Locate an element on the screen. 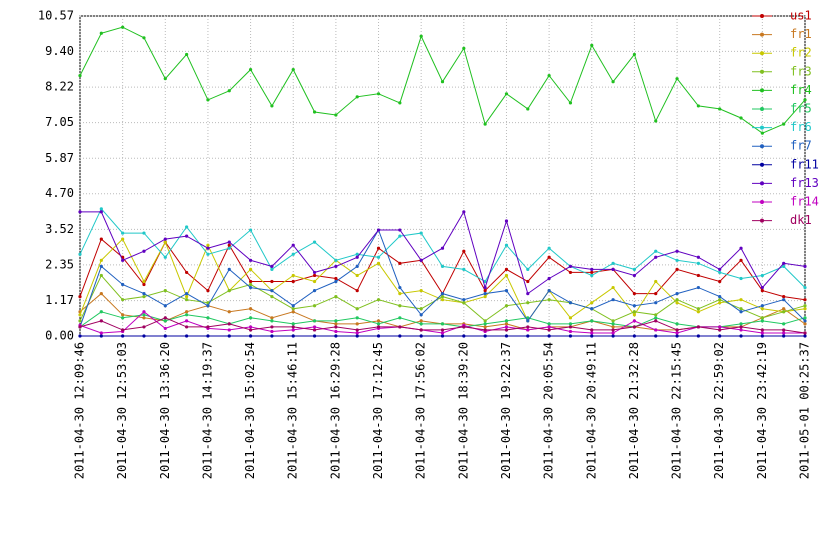  y-tick-label: 9.40 is located at coordinates (59, 51).